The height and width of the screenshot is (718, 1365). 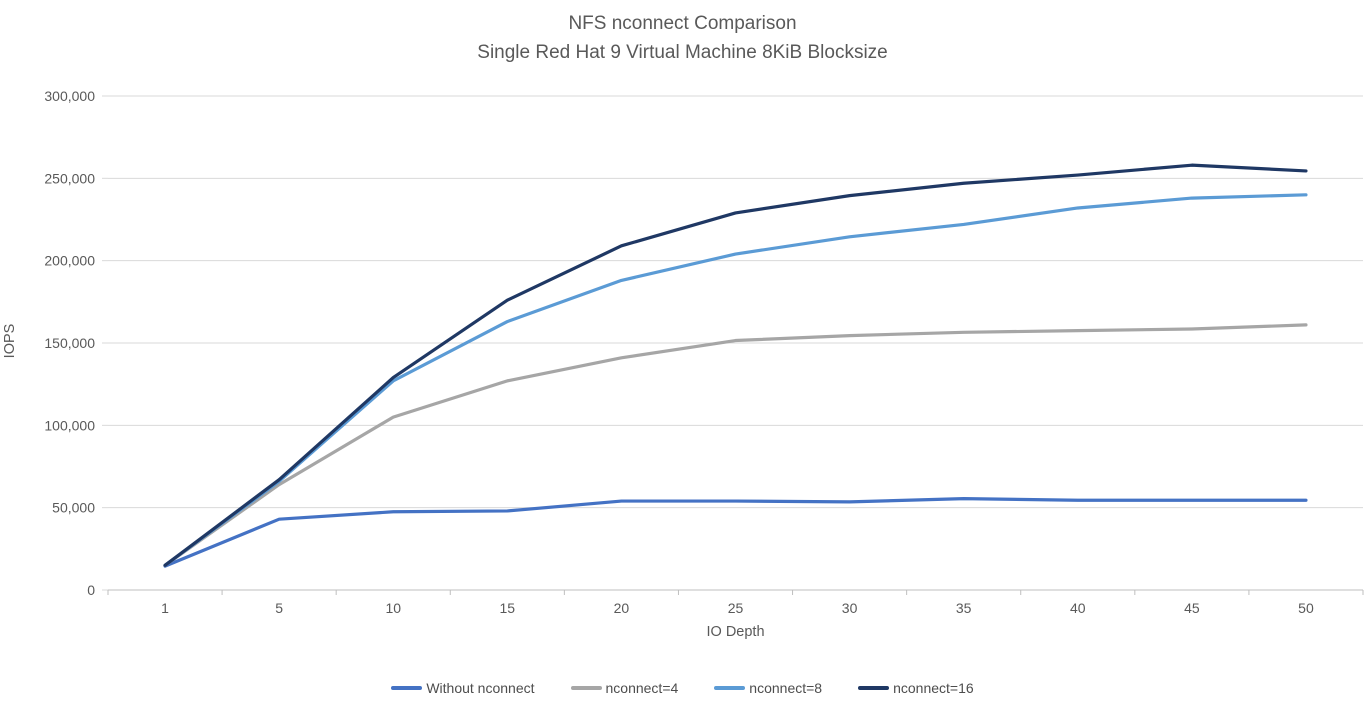 I want to click on x-axis-title: IO Depth, so click(x=735, y=632).